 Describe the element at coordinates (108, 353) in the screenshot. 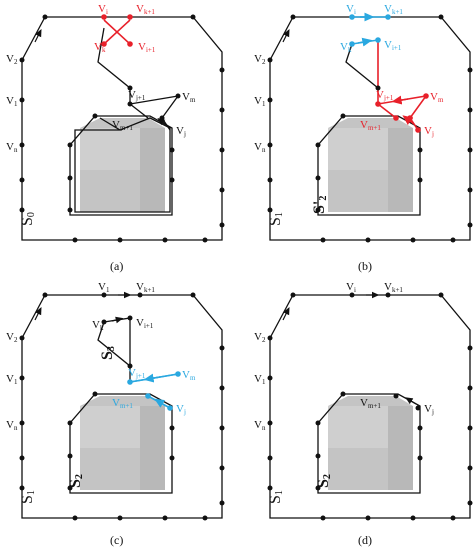

I see `label-s3: S3` at that location.